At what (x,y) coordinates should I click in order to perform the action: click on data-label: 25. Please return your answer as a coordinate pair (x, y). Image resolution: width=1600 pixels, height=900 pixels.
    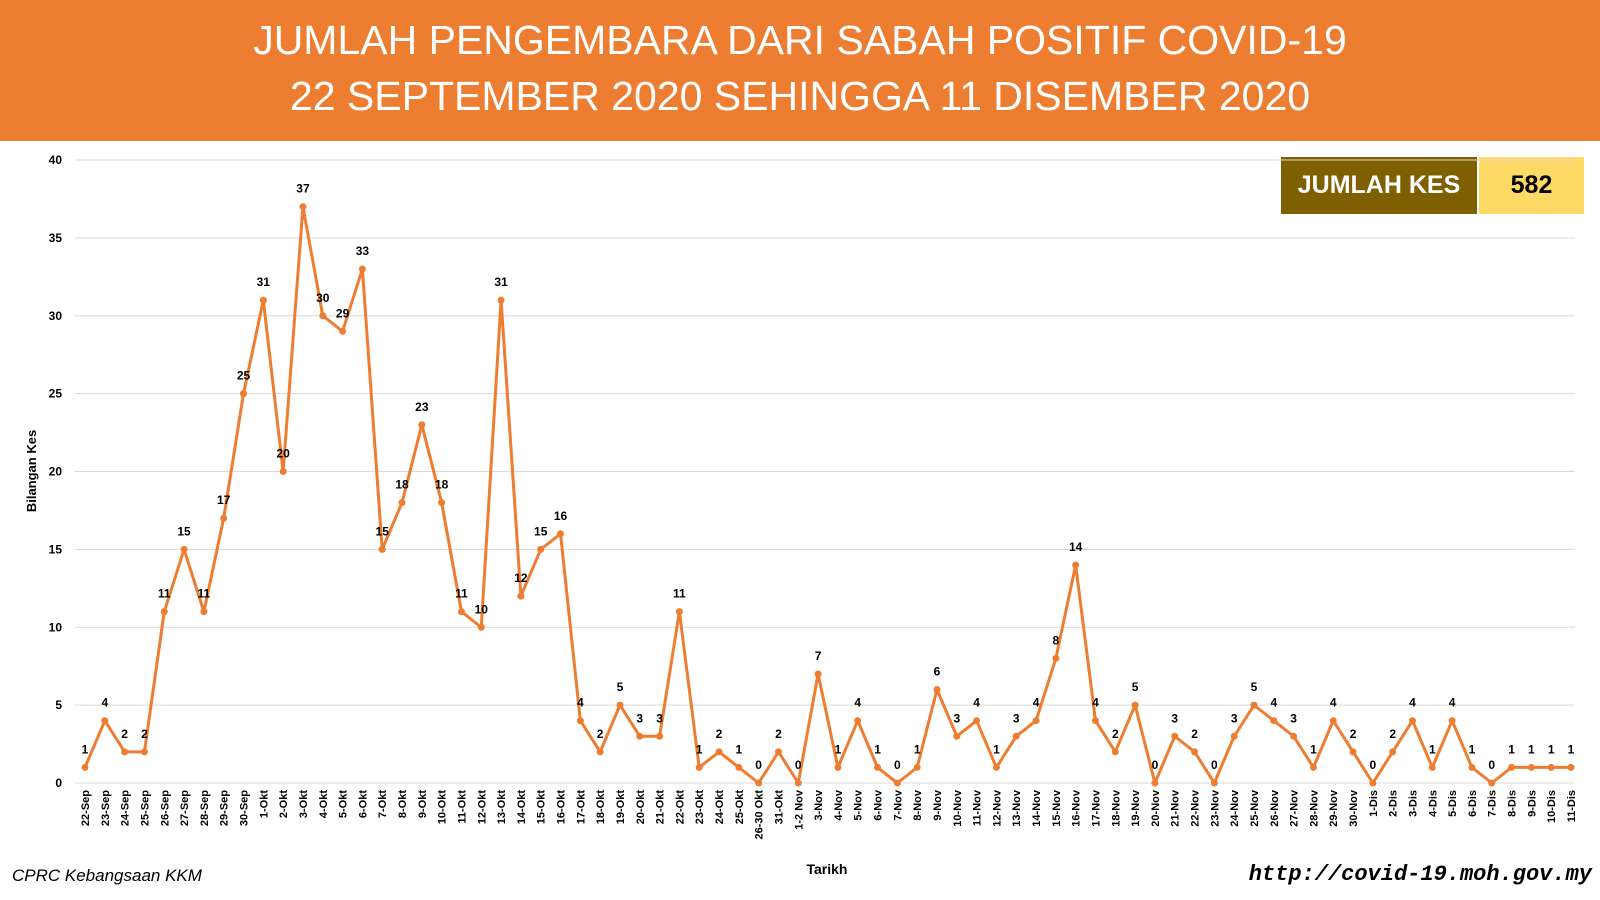
    Looking at the image, I should click on (244, 376).